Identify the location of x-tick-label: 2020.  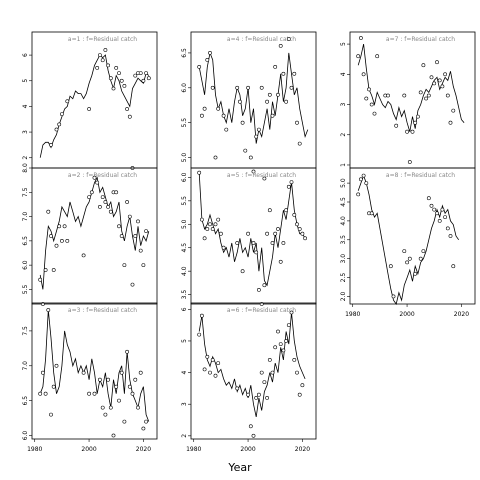
(143, 449).